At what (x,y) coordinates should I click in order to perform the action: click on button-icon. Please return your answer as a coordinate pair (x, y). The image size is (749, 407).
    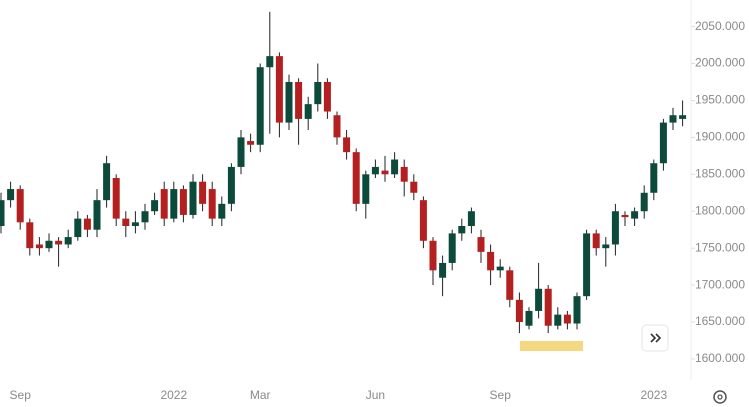
    Looking at the image, I should click on (656, 338).